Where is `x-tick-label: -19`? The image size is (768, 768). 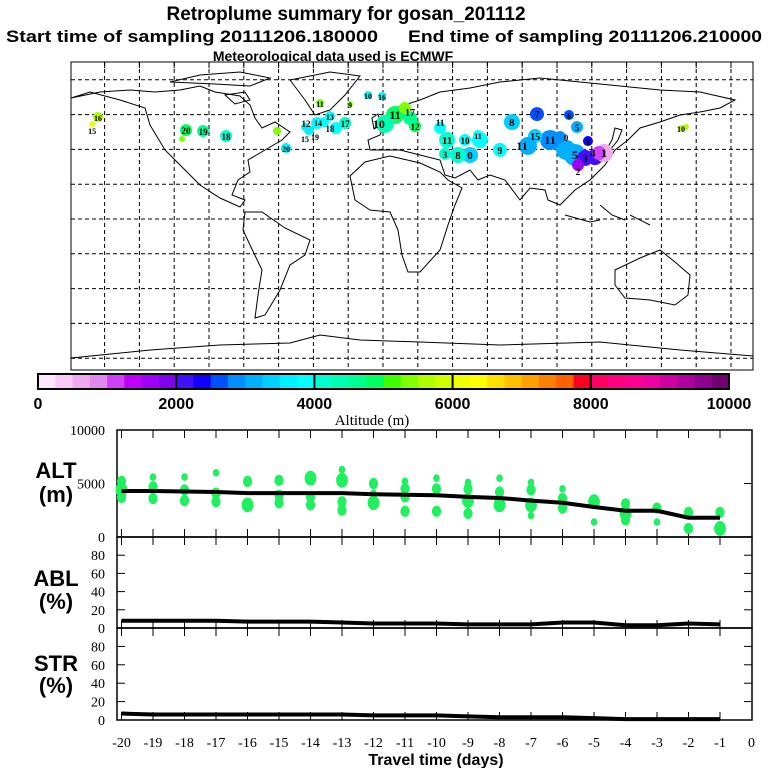
x-tick-label: -19 is located at coordinates (153, 743).